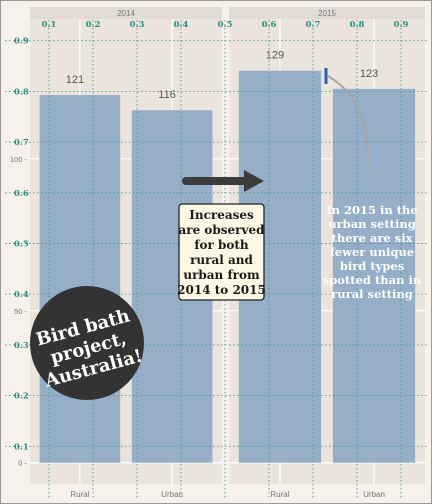  What do you see at coordinates (87, 343) in the screenshot?
I see `badge-circle` at bounding box center [87, 343].